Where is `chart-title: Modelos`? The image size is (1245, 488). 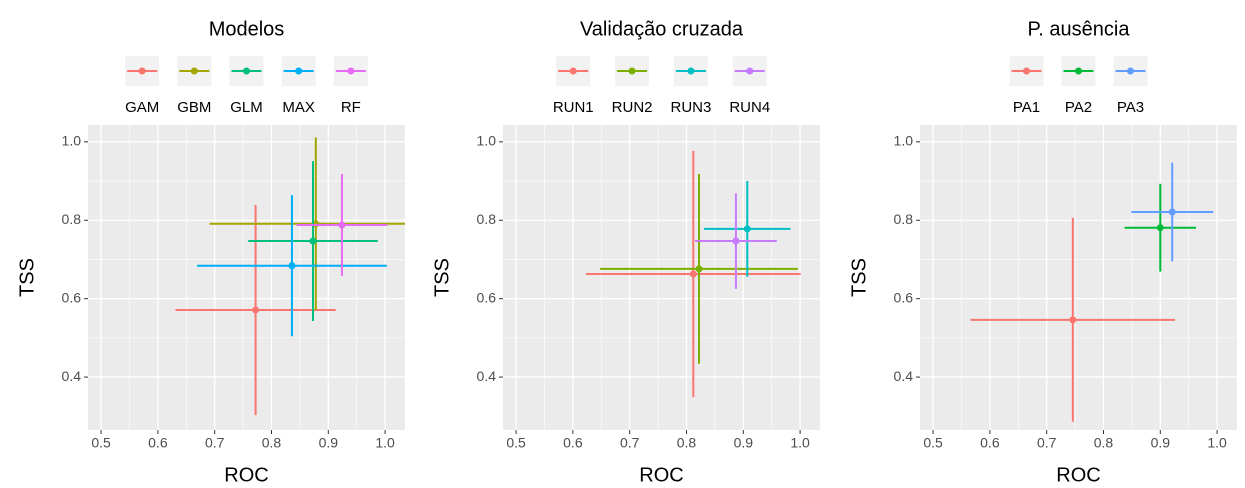
chart-title: Modelos is located at coordinates (247, 29).